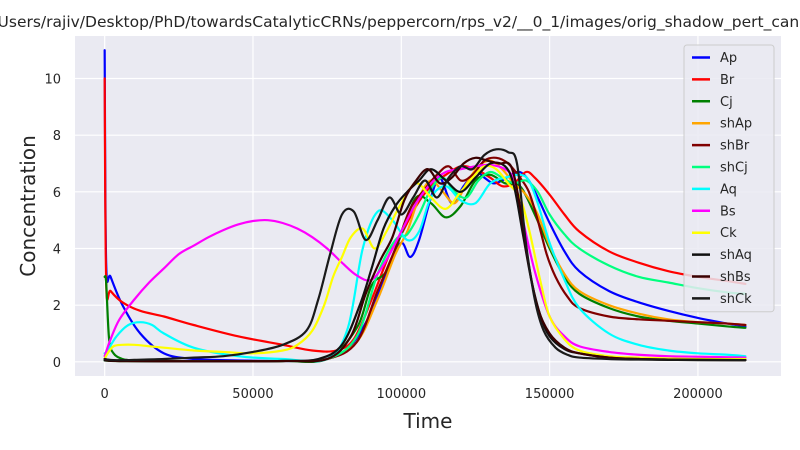 The width and height of the screenshot is (800, 450). What do you see at coordinates (252, 394) in the screenshot?
I see `x-tick-label: 50000` at bounding box center [252, 394].